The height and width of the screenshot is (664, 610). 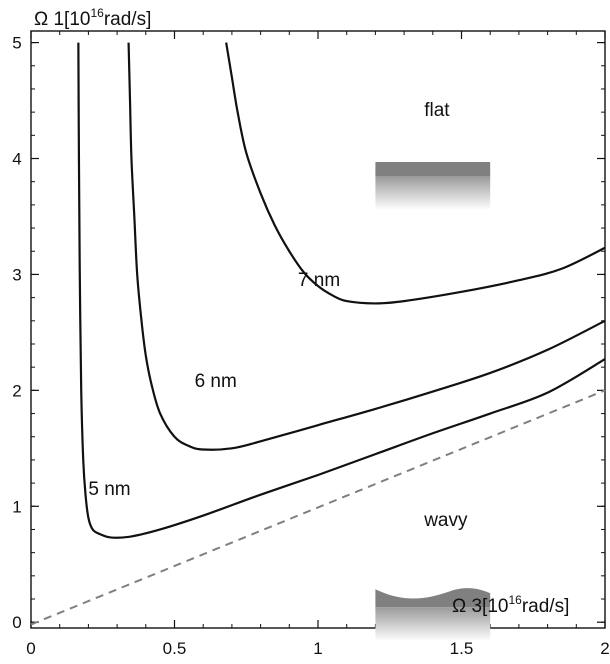 What do you see at coordinates (510, 605) in the screenshot?
I see `x-axis-title: Ω 3[1016rad/s]` at bounding box center [510, 605].